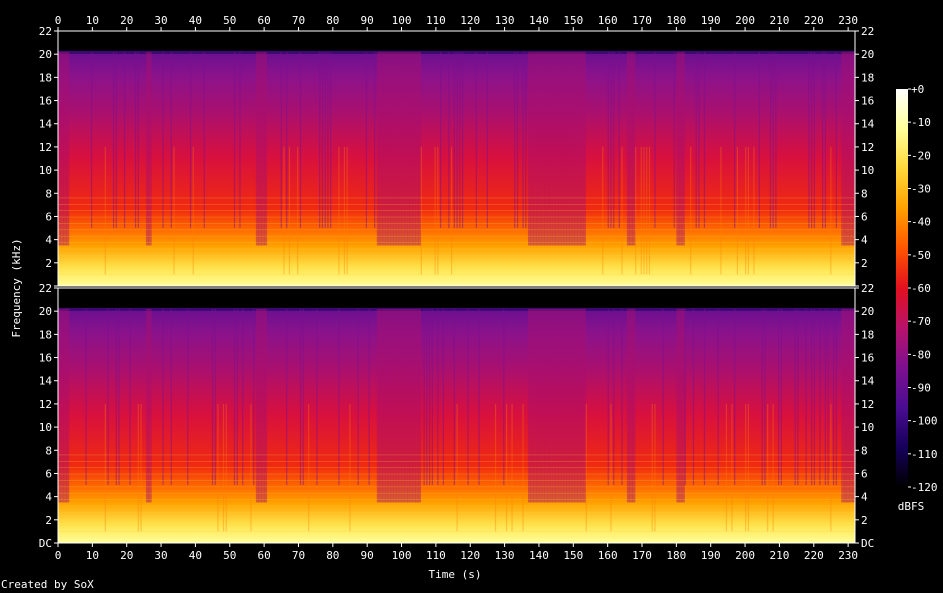 The width and height of the screenshot is (943, 593). Describe the element at coordinates (867, 288) in the screenshot. I see `y-tick-label: 22` at that location.